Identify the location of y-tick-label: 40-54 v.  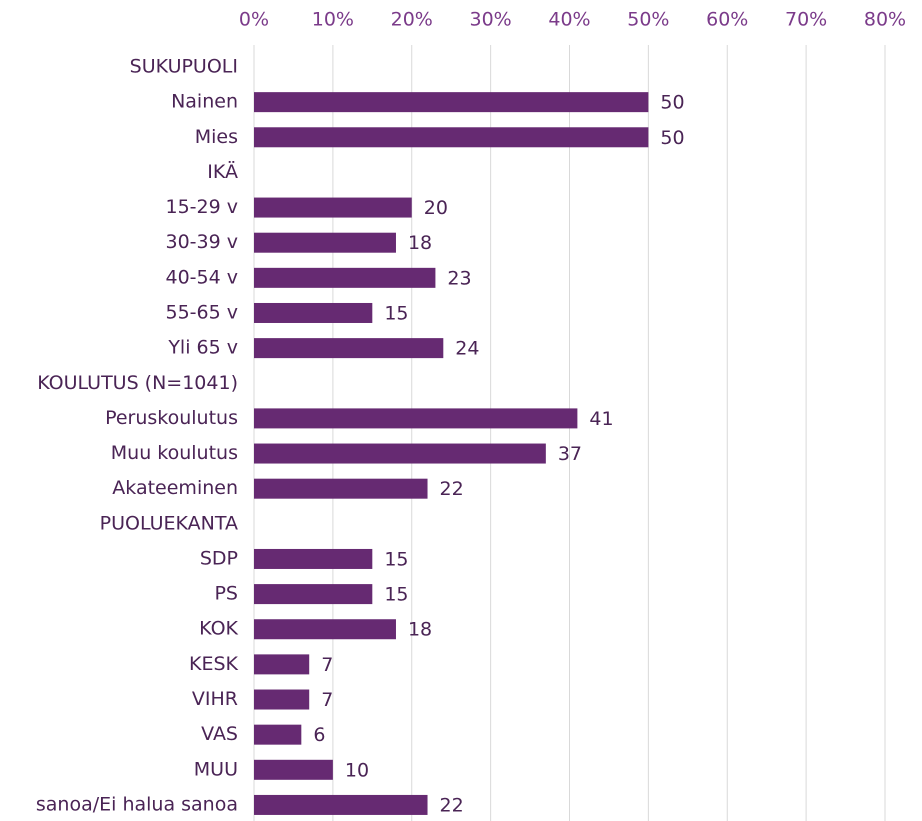
(202, 277).